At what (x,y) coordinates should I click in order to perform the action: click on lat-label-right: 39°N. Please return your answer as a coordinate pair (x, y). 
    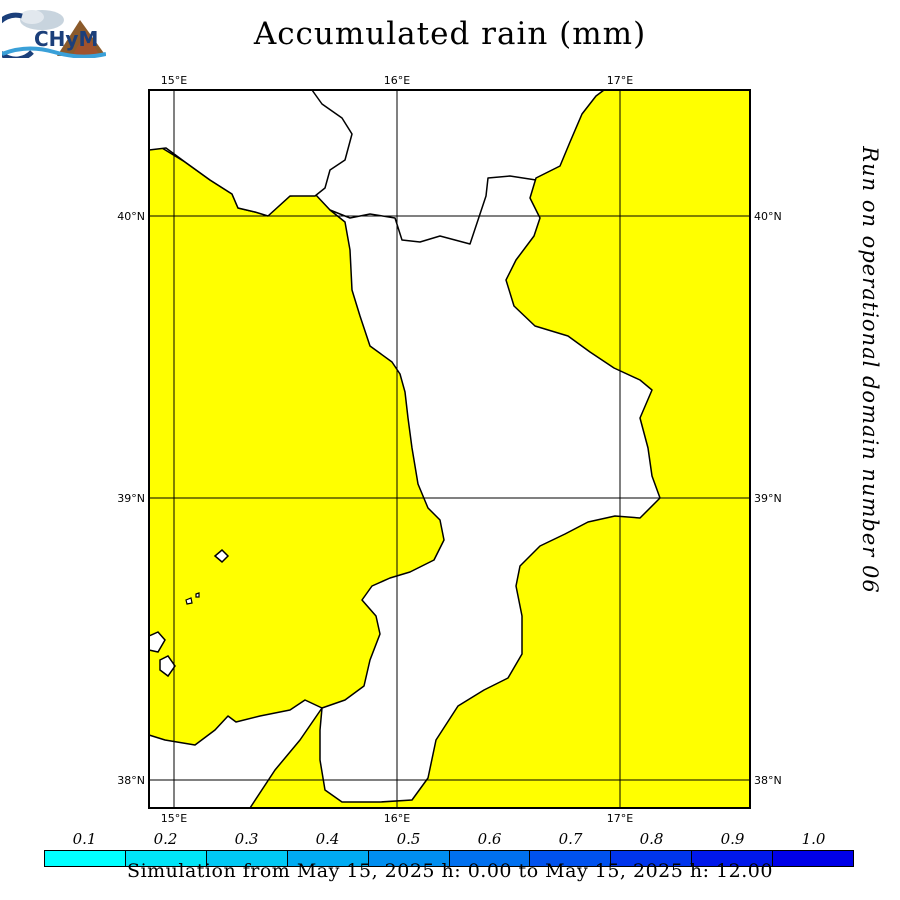
    Looking at the image, I should click on (768, 498).